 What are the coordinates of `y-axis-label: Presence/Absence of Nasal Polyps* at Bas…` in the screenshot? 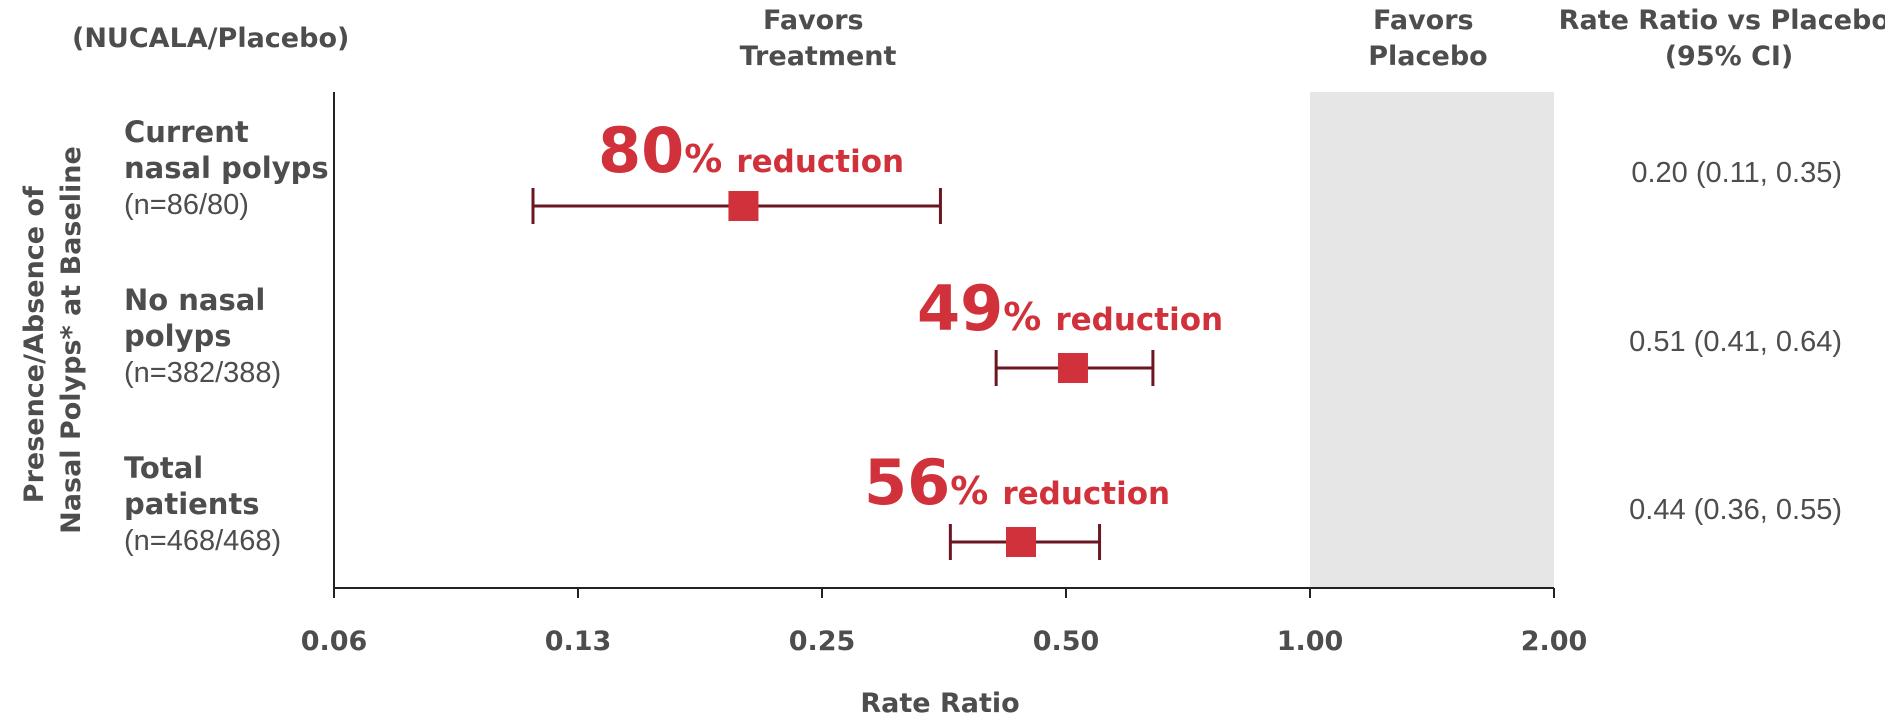 It's located at (53, 340).